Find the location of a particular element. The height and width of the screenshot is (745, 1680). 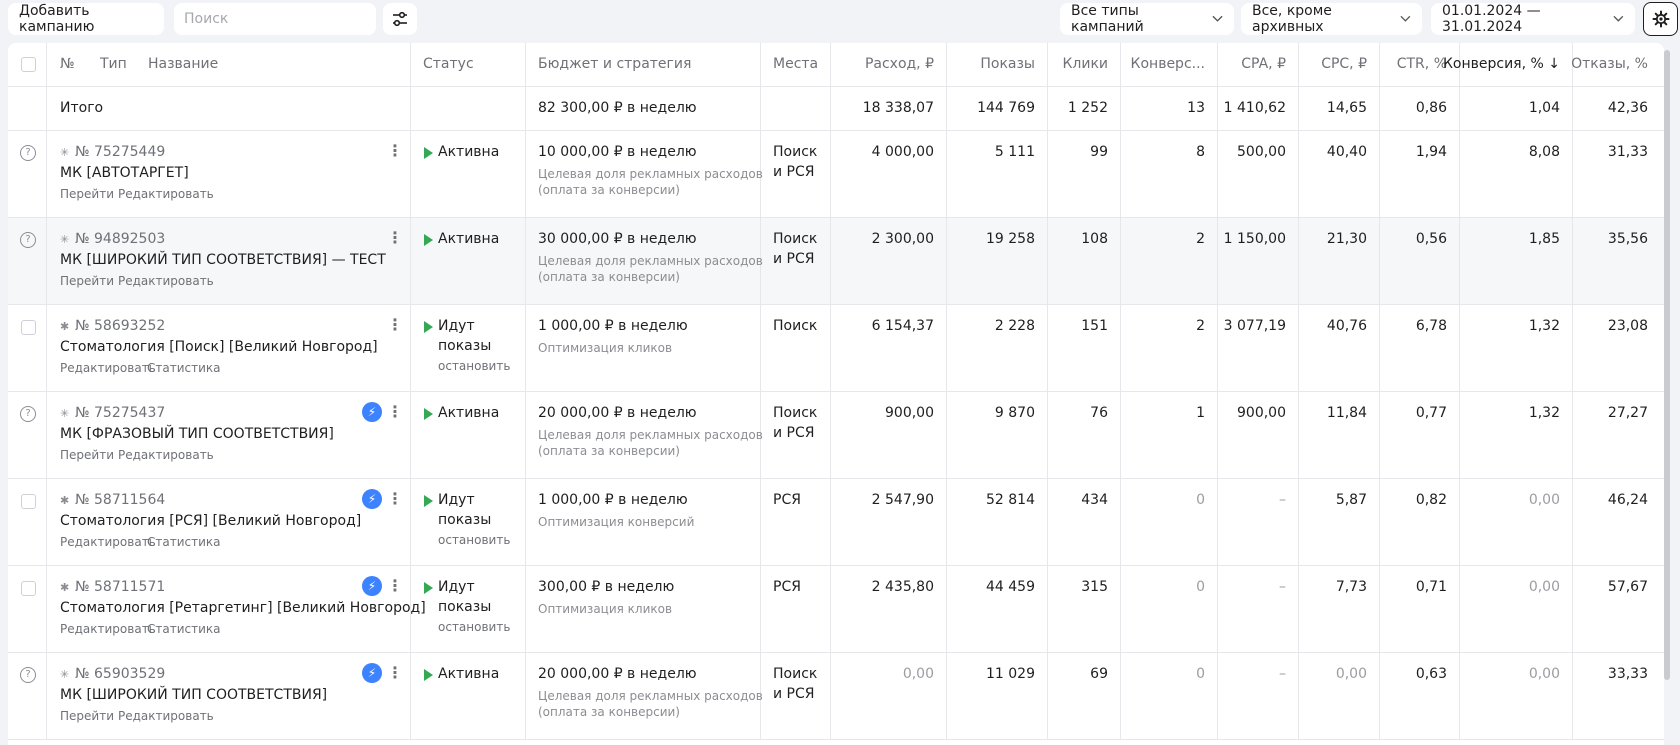

clicks-value: 76 is located at coordinates (1099, 413).